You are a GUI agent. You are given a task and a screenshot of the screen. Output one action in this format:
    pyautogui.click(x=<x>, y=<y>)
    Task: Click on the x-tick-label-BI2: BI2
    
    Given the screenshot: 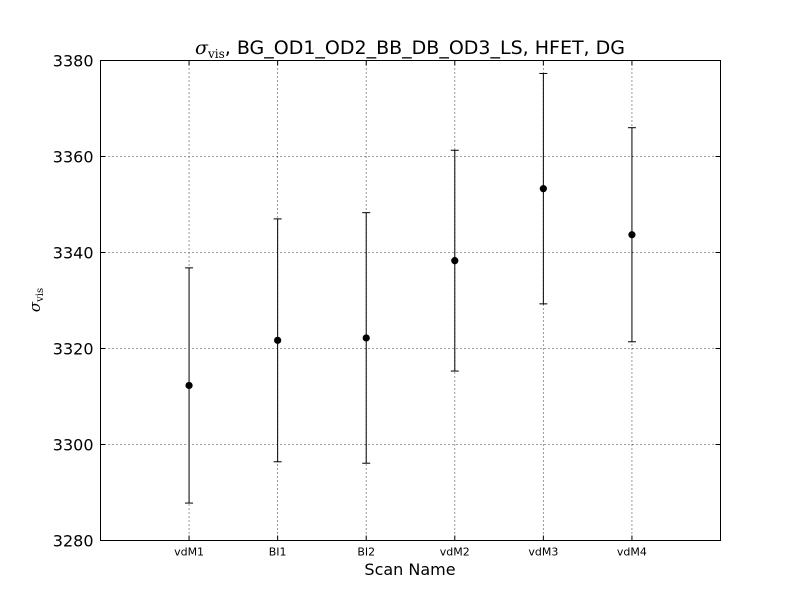 What is the action you would take?
    pyautogui.click(x=366, y=552)
    